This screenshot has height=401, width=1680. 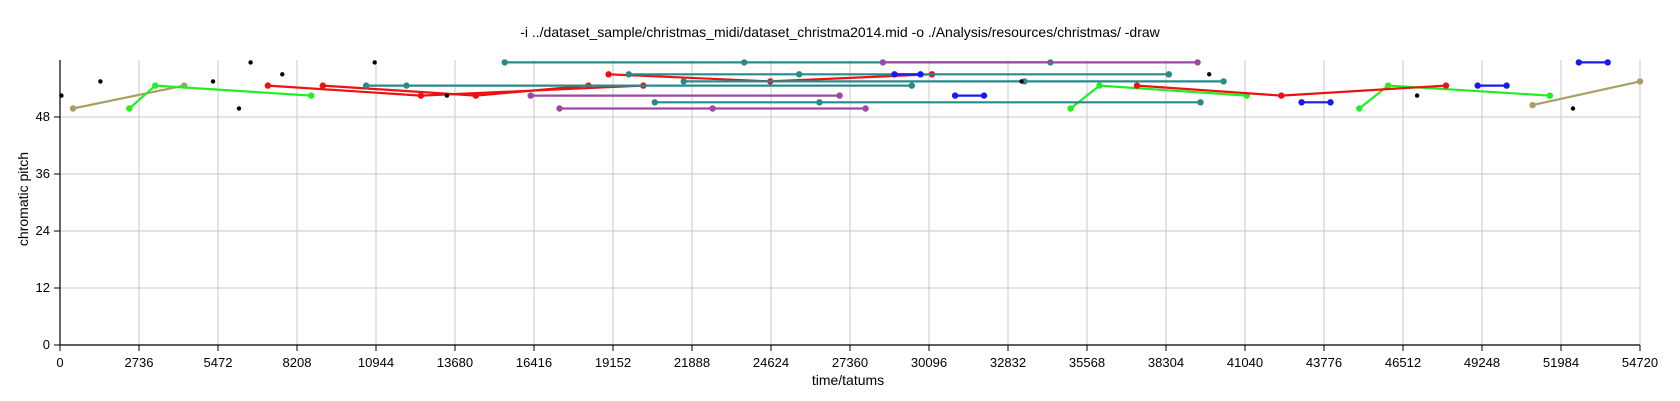 What do you see at coordinates (1640, 362) in the screenshot?
I see `x-tick-label: 54720` at bounding box center [1640, 362].